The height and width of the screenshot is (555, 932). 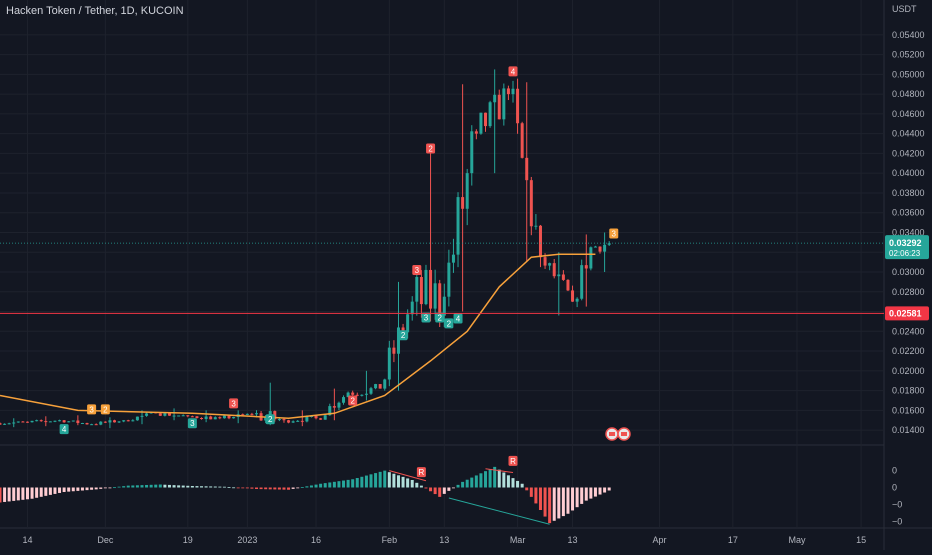 I want to click on osc-tick-label: −0, so click(x=897, y=521).